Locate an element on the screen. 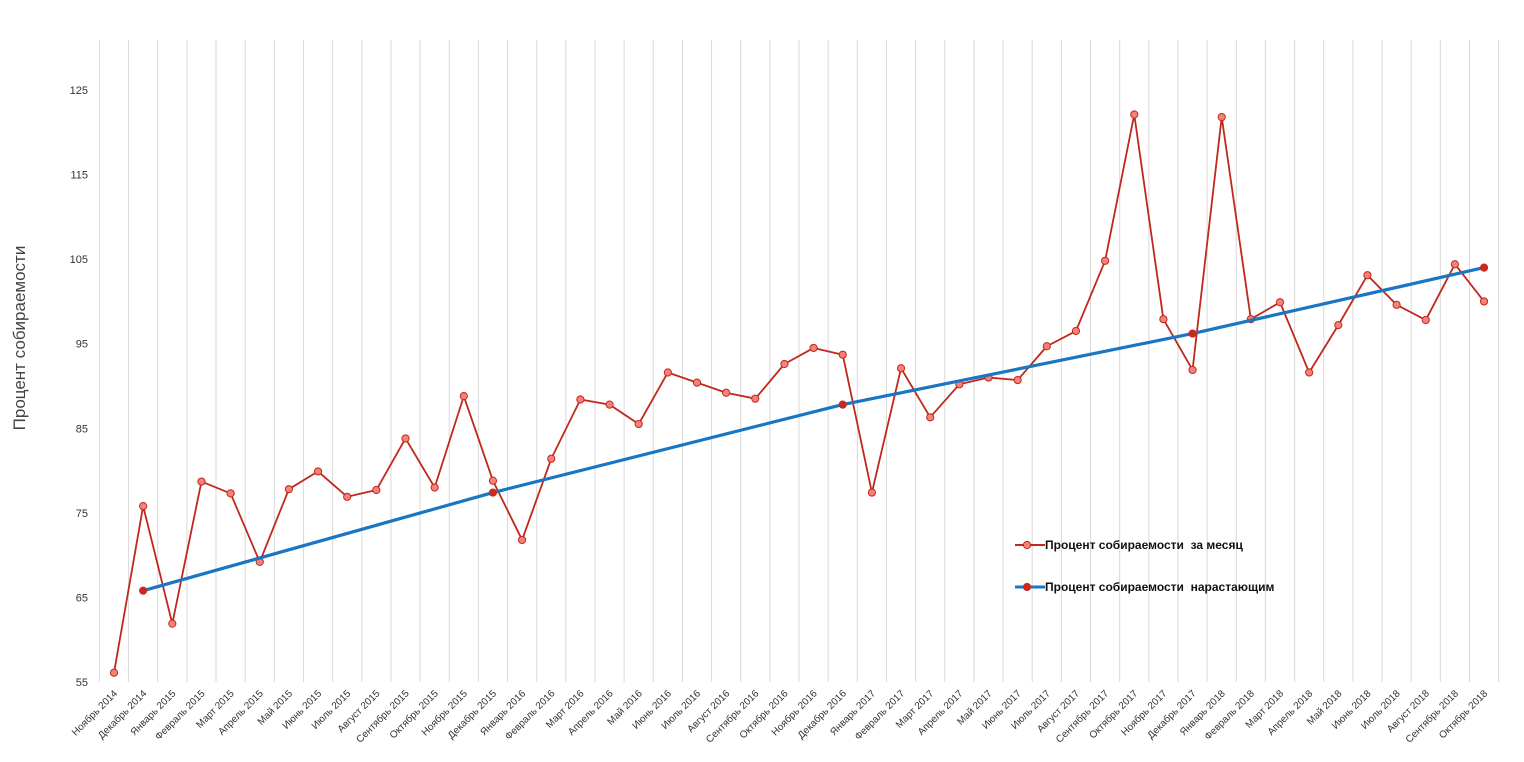 Image resolution: width=1524 pixels, height=762 pixels. x-tick-label: Сентябрь 2016 is located at coordinates (733, 716).